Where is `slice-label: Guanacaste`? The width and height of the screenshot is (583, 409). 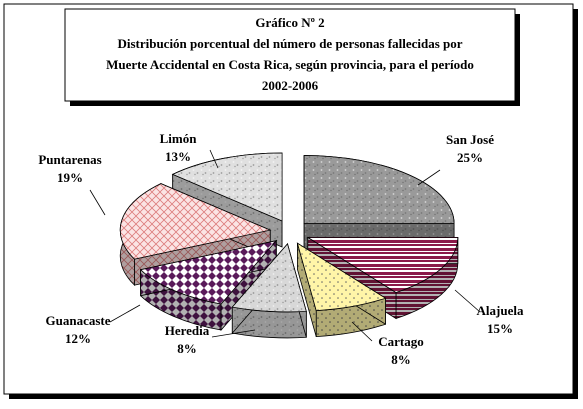 slice-label: Guanacaste is located at coordinates (78, 320).